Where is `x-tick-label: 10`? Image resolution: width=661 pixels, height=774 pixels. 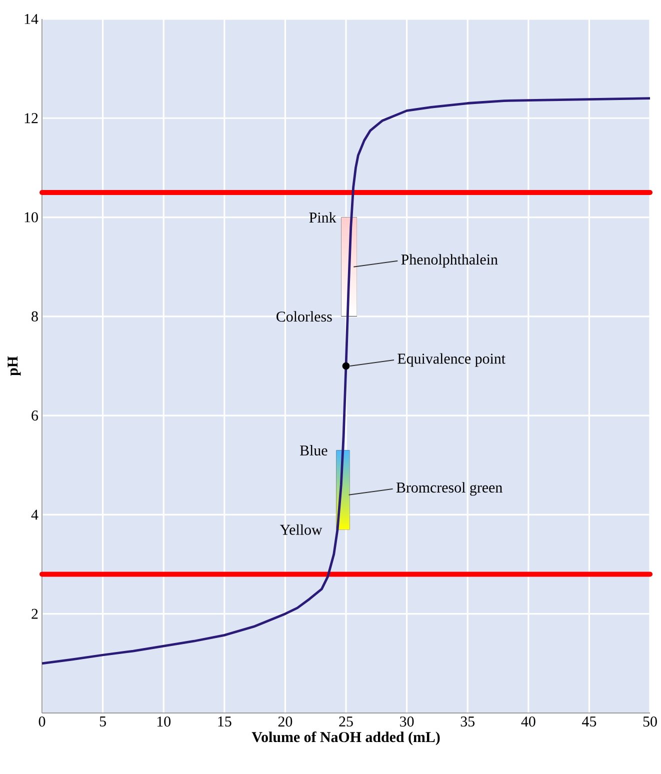 x-tick-label: 10 is located at coordinates (164, 721).